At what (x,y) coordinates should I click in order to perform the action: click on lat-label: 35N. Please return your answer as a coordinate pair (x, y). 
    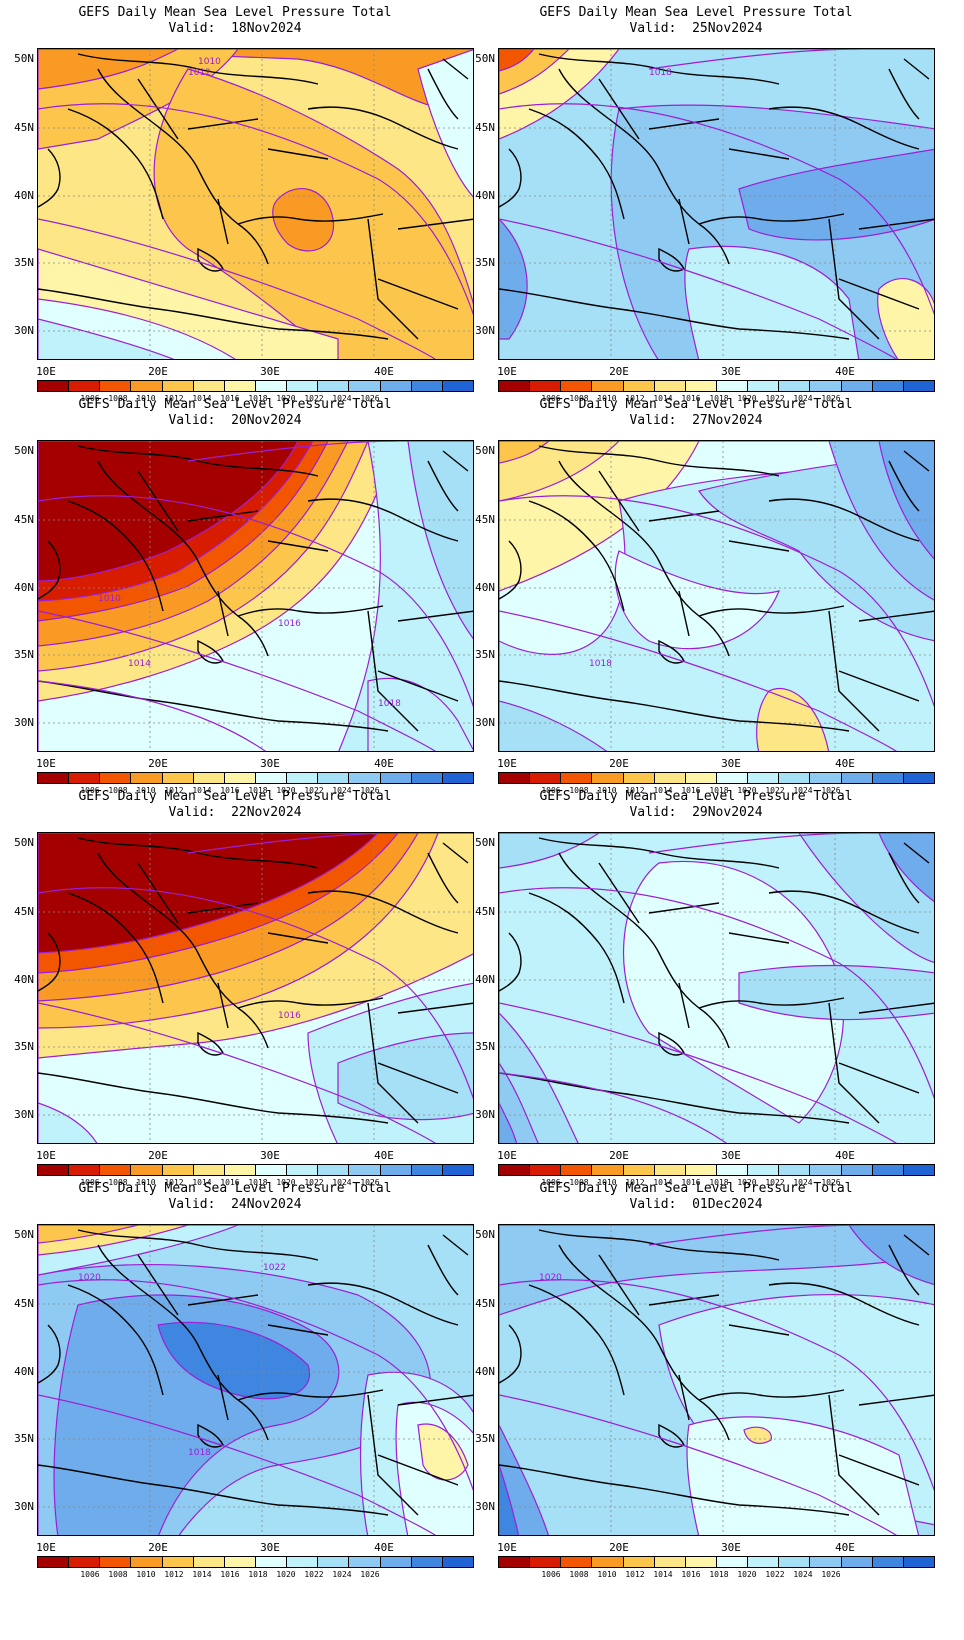
    Looking at the image, I should click on (24, 1046).